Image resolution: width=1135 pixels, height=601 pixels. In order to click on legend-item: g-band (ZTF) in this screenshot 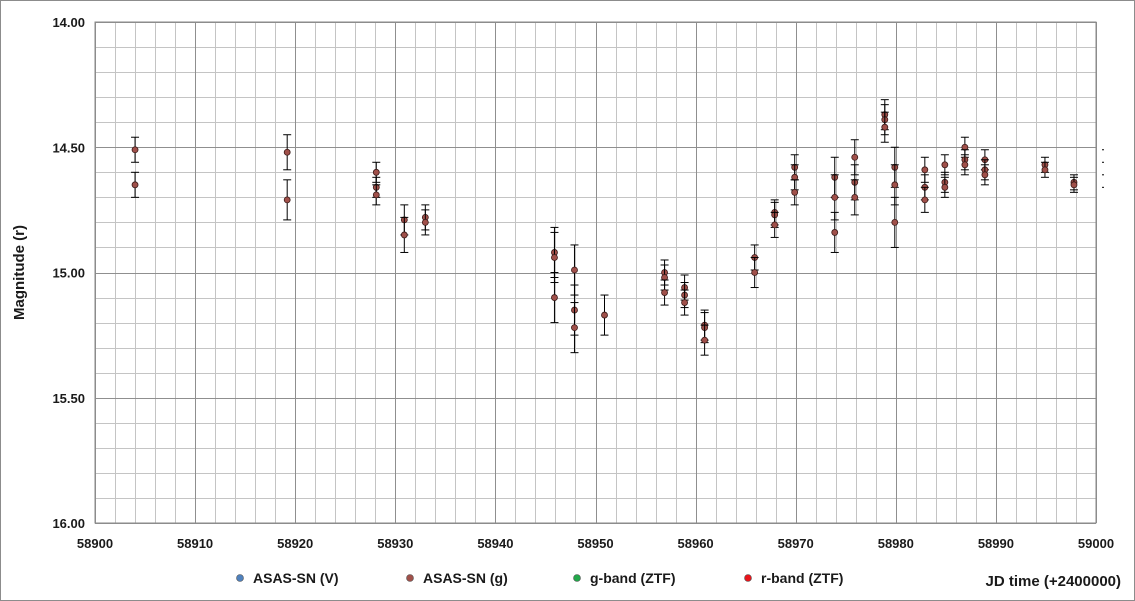, I will do `click(624, 578)`.